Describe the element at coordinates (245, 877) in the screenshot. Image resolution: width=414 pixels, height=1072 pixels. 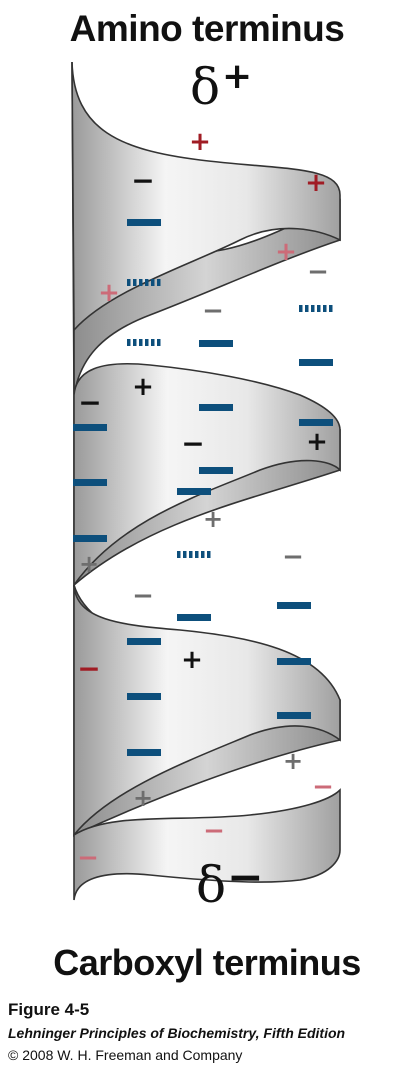
I see `delta-minus-sign: −` at that location.